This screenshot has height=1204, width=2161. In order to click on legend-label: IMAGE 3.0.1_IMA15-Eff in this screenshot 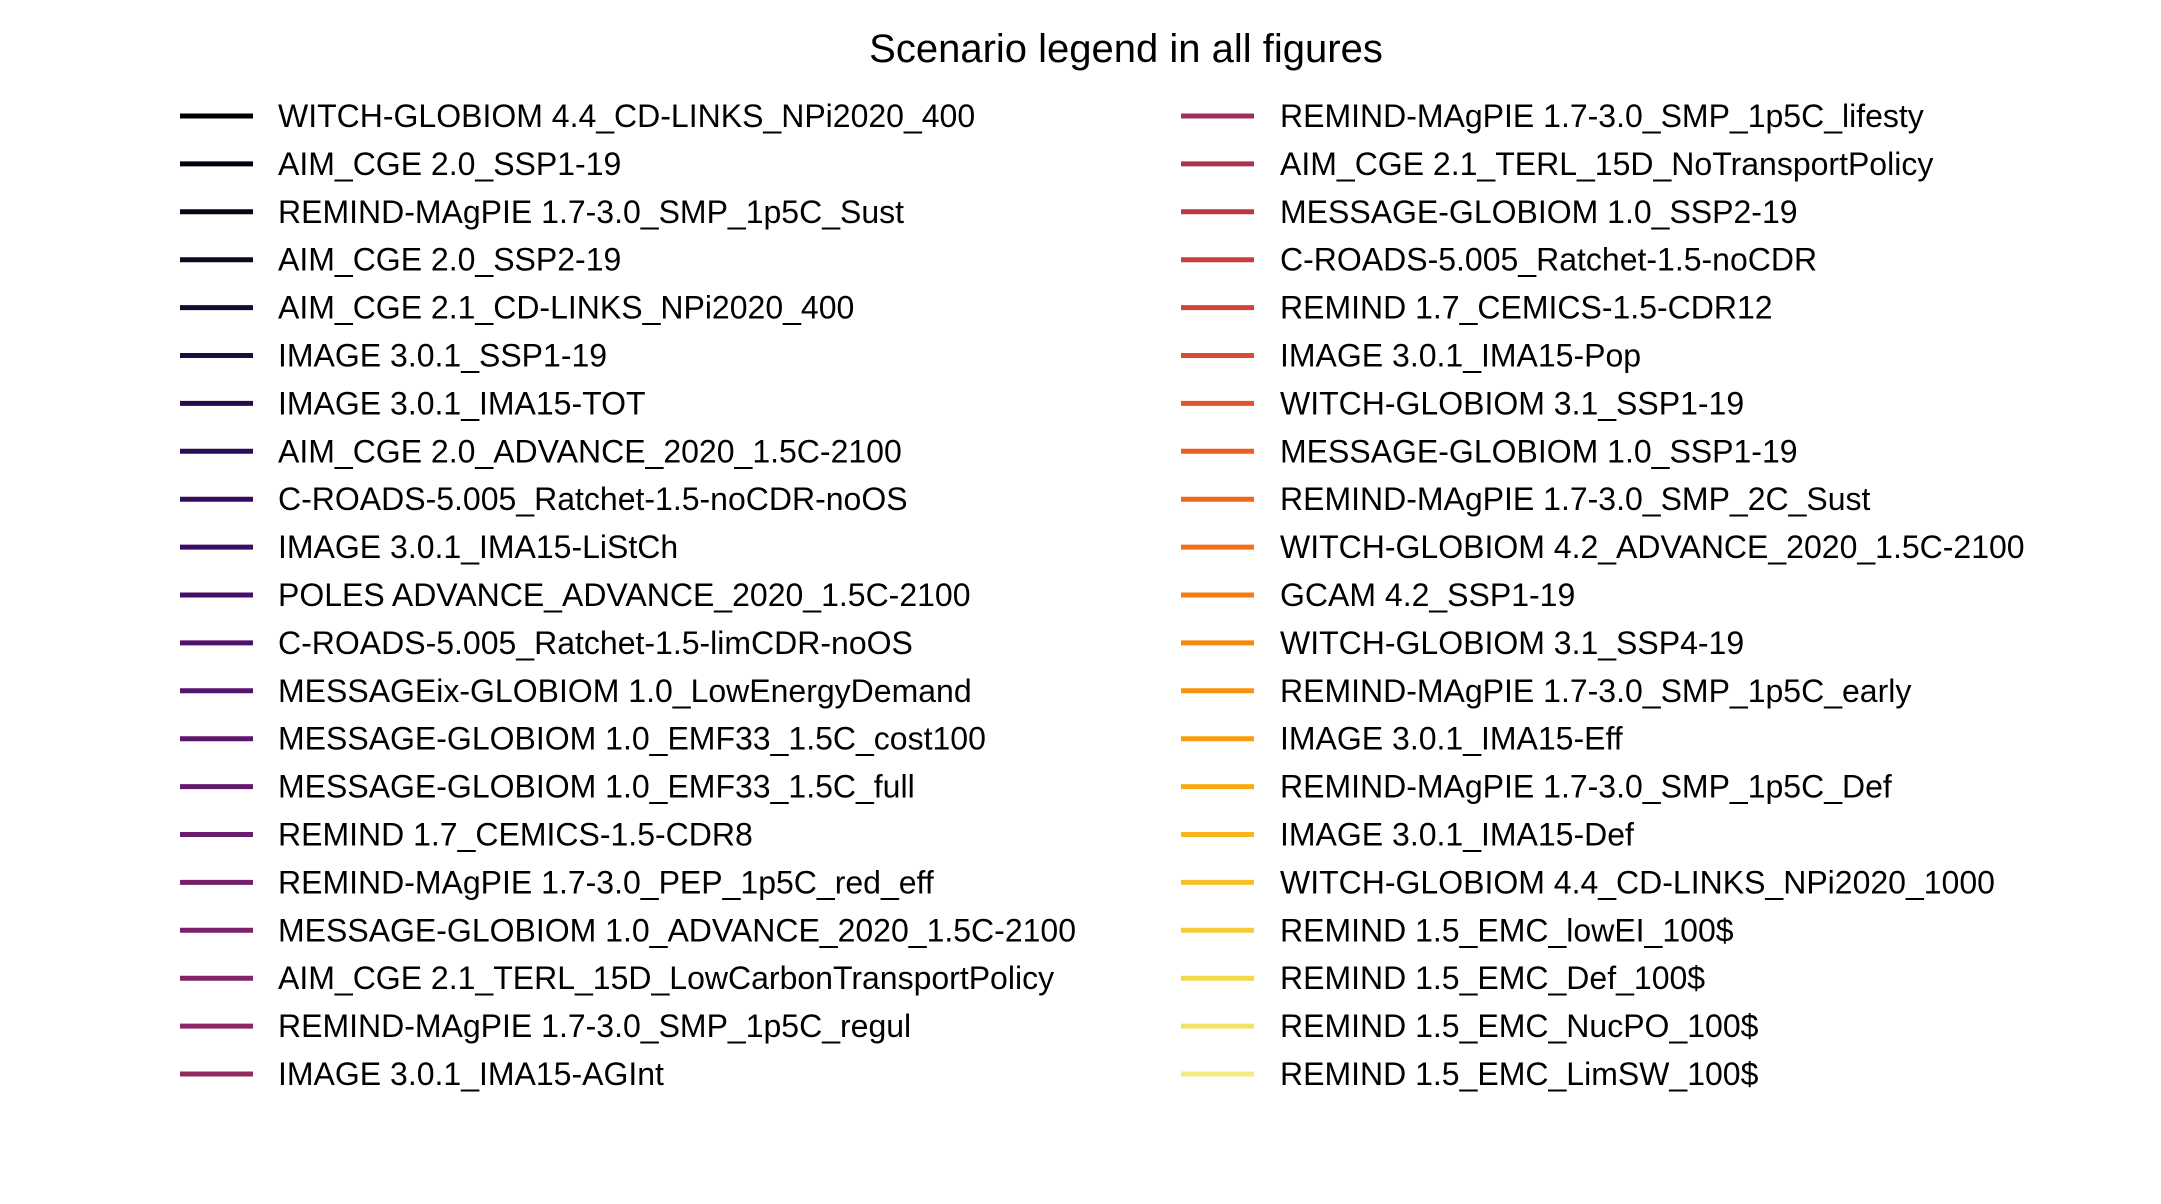, I will do `click(1451, 739)`.